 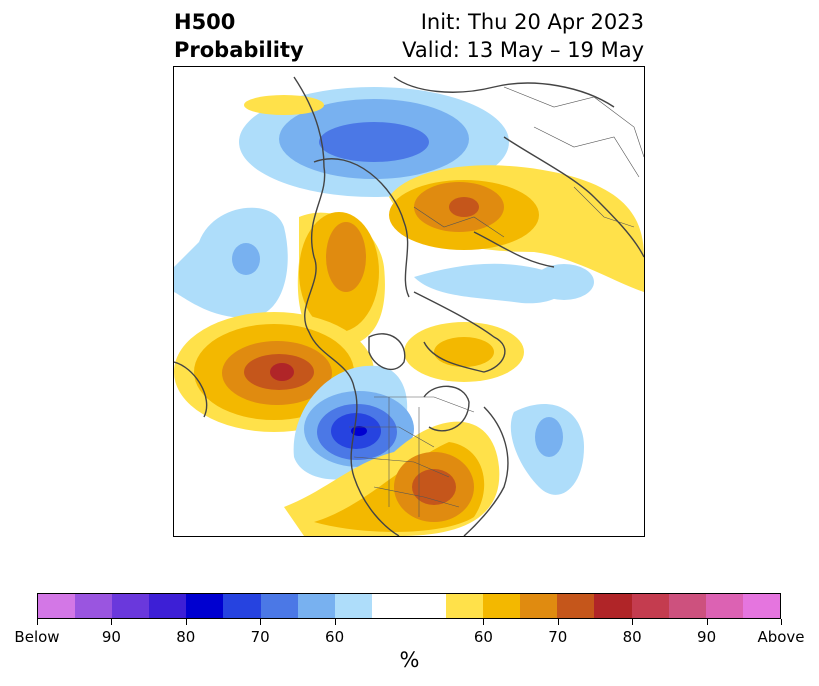 What do you see at coordinates (239, 36) in the screenshot?
I see `chart-title: H500 Probability` at bounding box center [239, 36].